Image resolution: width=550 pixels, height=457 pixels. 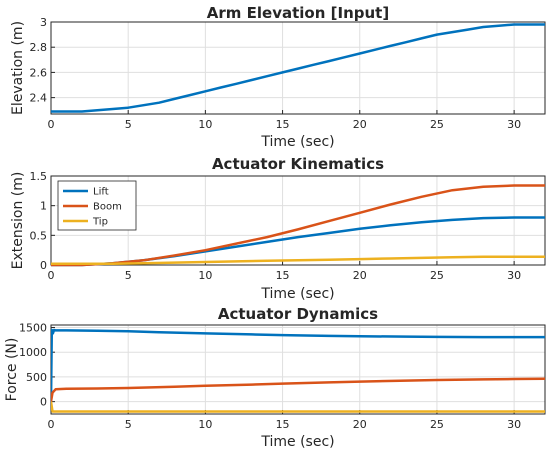 I want to click on y-tick-label: 1, so click(x=43, y=206).